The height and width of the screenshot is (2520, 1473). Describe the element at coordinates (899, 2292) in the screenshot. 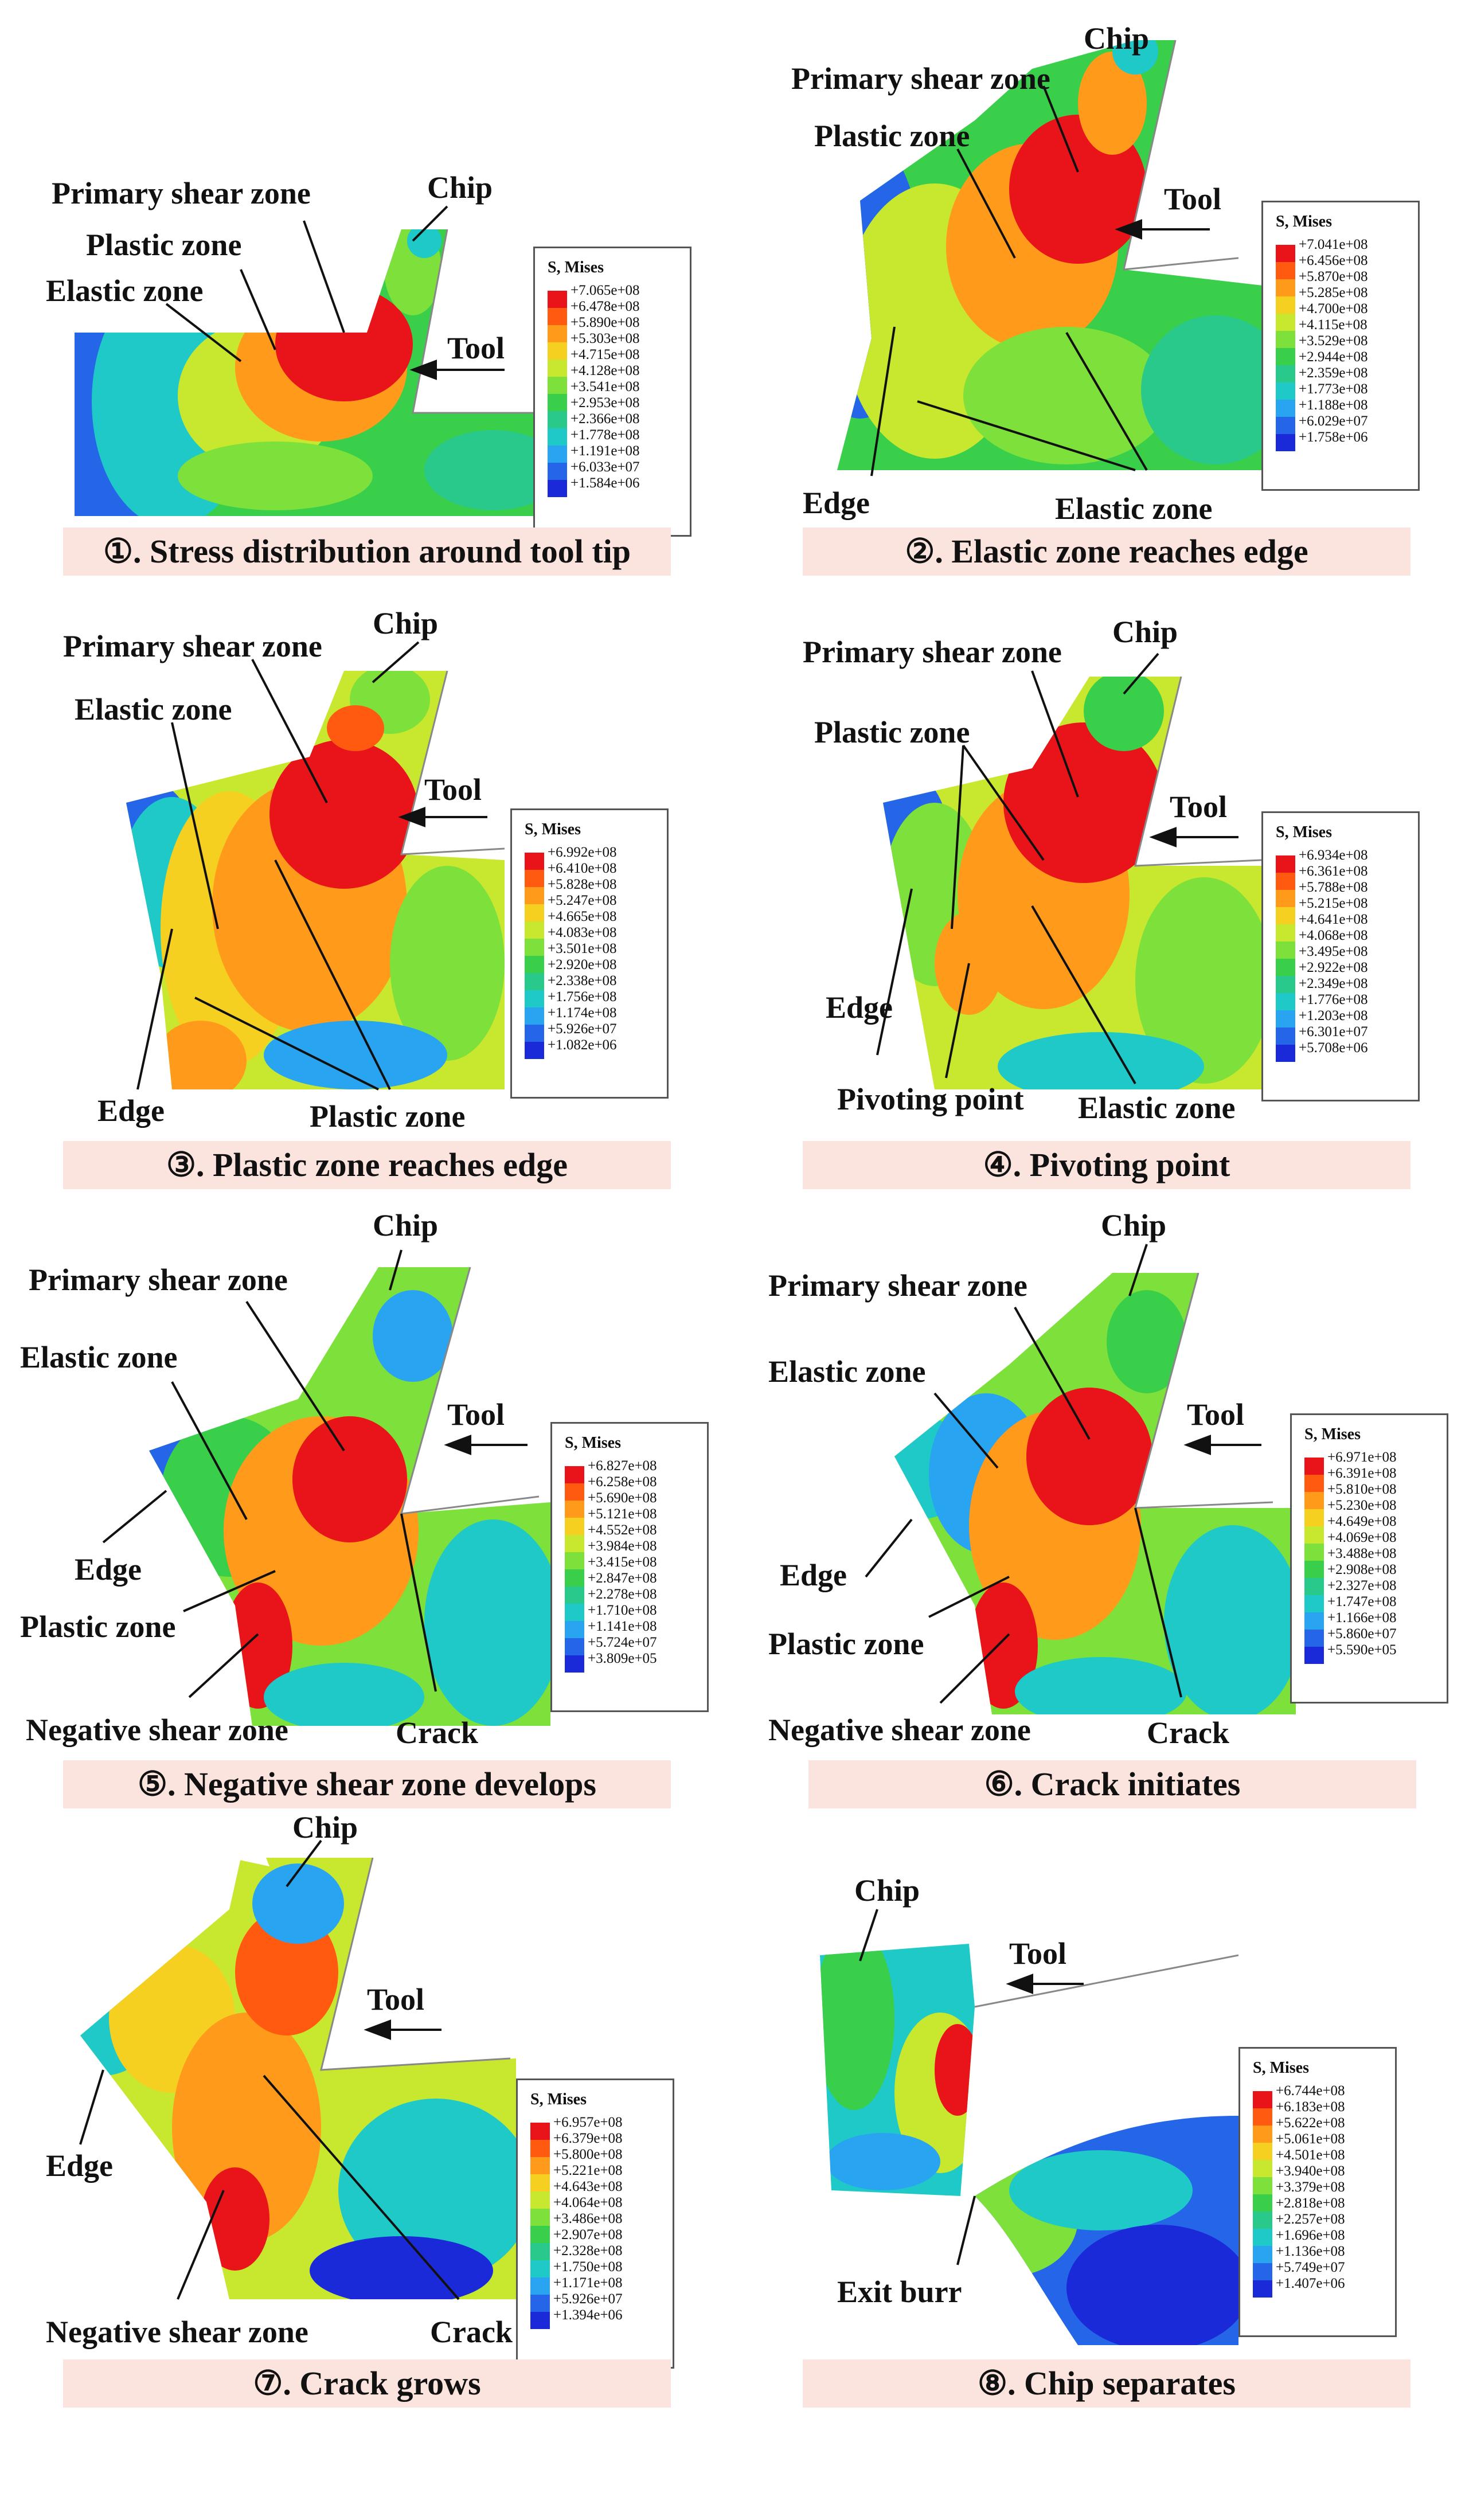

I see `label-exit-burr: Exit burr` at that location.